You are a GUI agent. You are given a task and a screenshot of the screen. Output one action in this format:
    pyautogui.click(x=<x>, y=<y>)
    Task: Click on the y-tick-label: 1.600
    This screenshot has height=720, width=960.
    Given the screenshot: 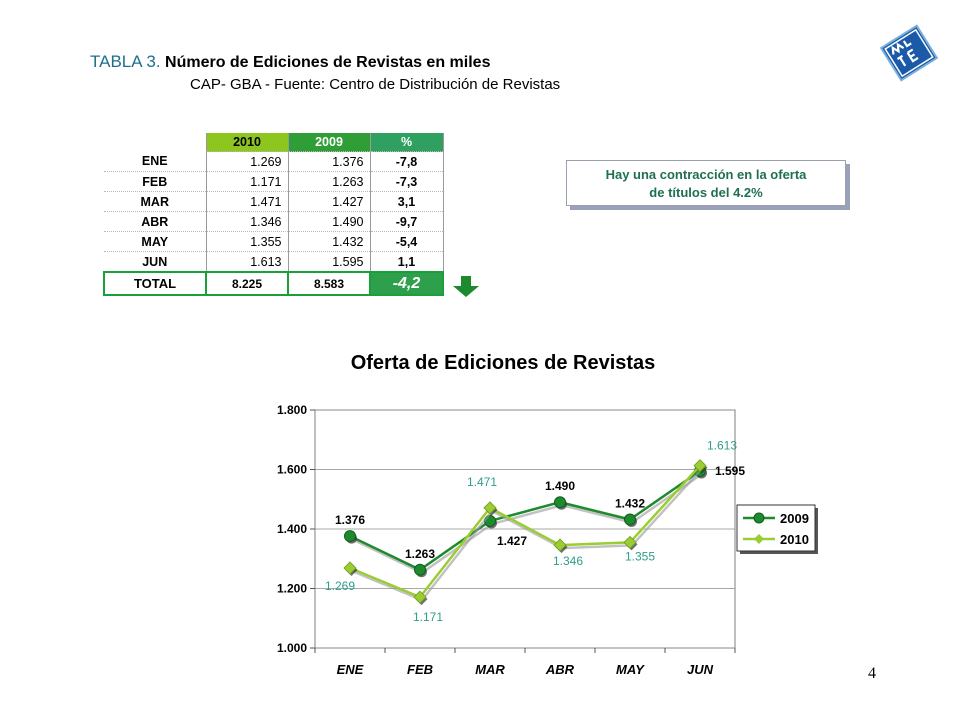 What is the action you would take?
    pyautogui.click(x=292, y=470)
    